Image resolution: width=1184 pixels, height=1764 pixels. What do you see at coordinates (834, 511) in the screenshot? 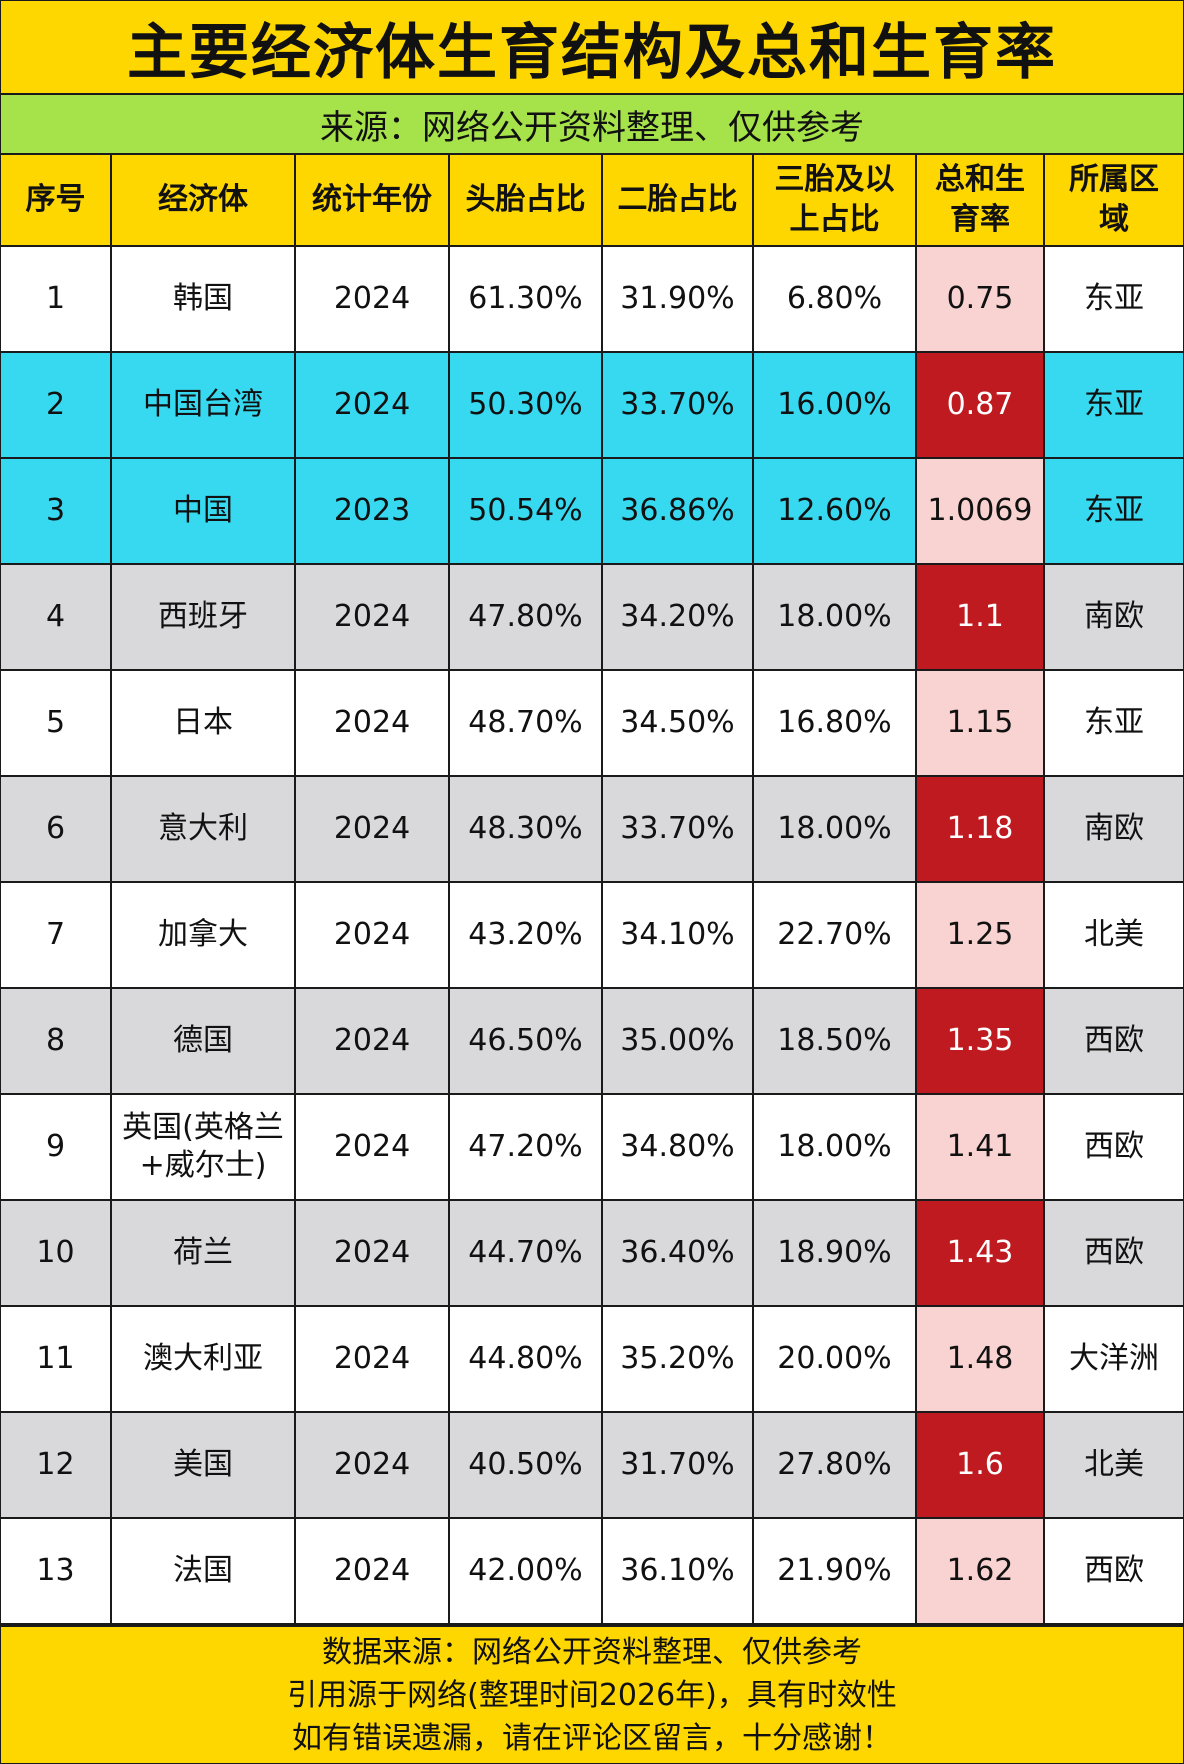
I see `cell-third-plus-share: 12.60%` at bounding box center [834, 511].